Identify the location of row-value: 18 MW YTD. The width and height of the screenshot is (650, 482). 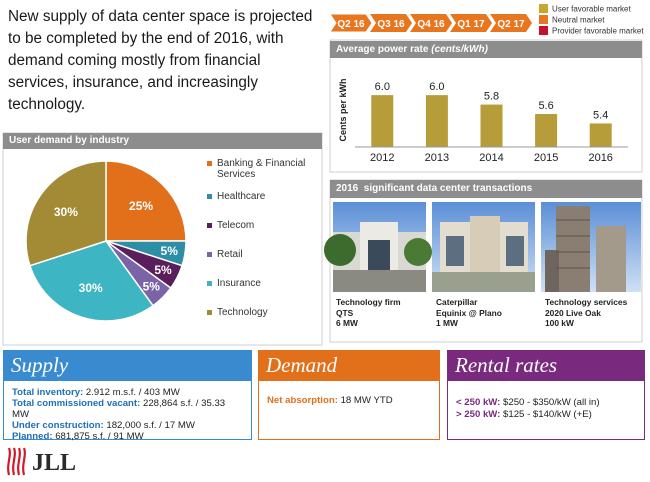
(366, 400).